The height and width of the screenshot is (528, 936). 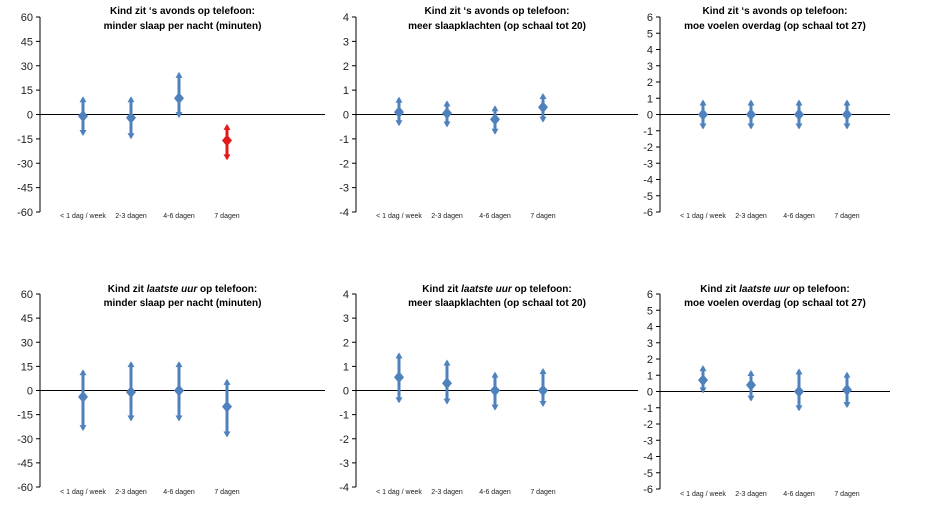 What do you see at coordinates (775, 303) in the screenshot?
I see `chart-title-line-2: moe voelen overdag (op schaal tot 27)` at bounding box center [775, 303].